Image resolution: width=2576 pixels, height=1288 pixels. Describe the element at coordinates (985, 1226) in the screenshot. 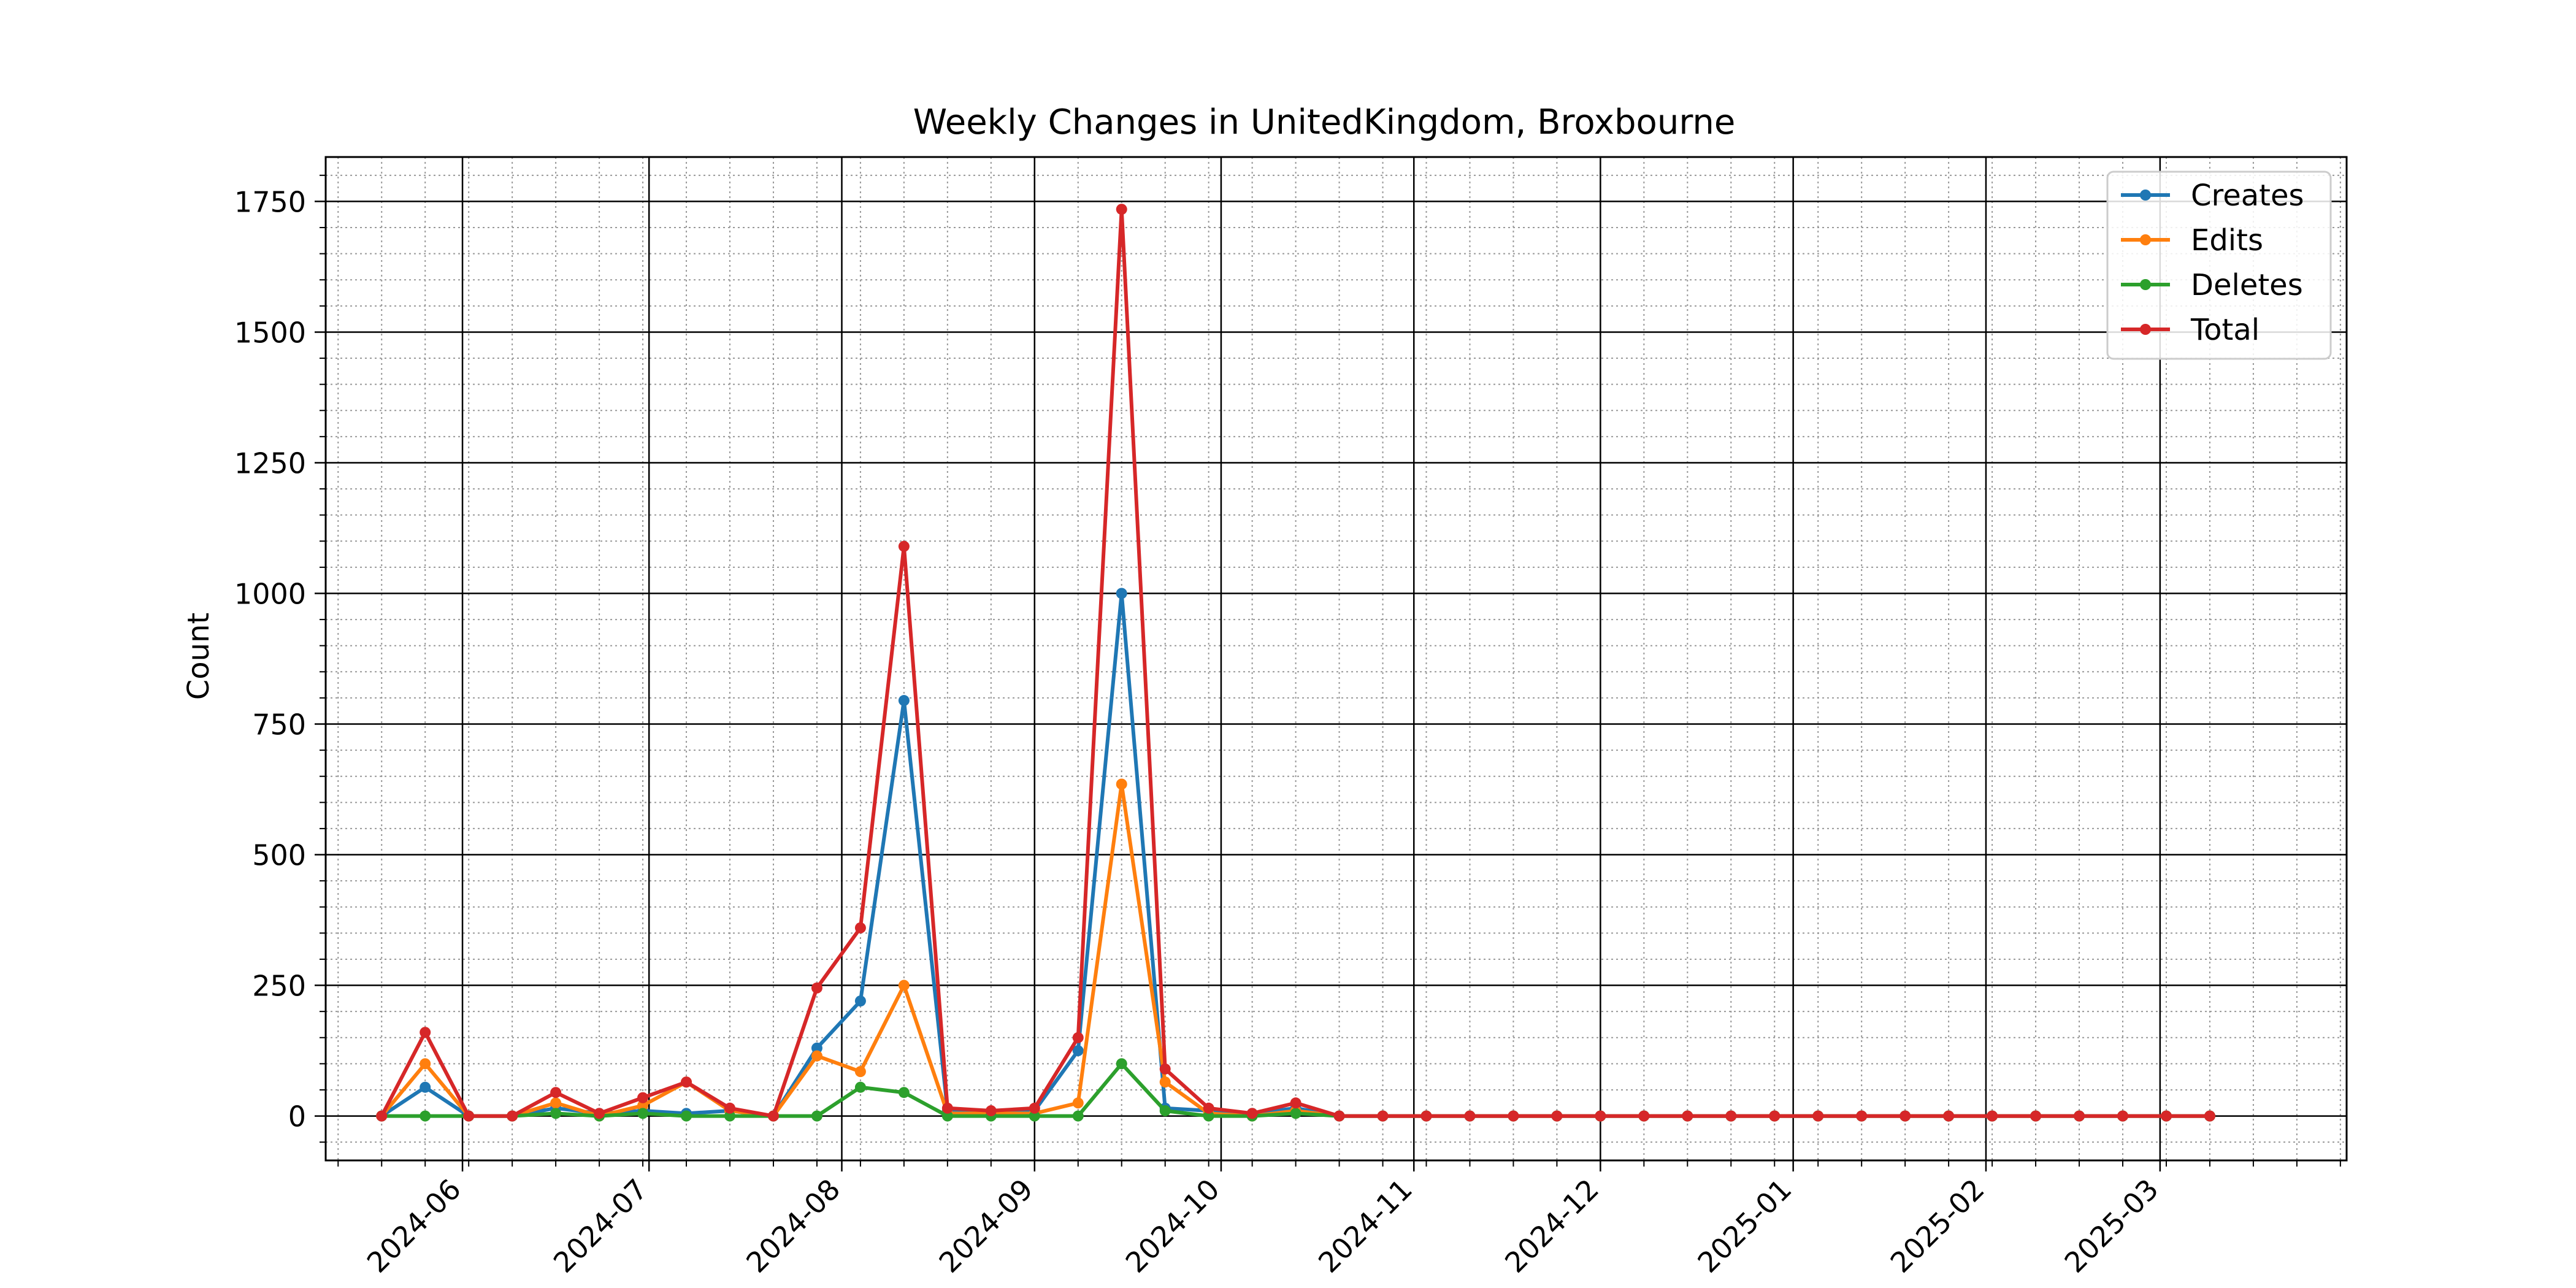

I see `x-tick-label: 2024-09` at that location.